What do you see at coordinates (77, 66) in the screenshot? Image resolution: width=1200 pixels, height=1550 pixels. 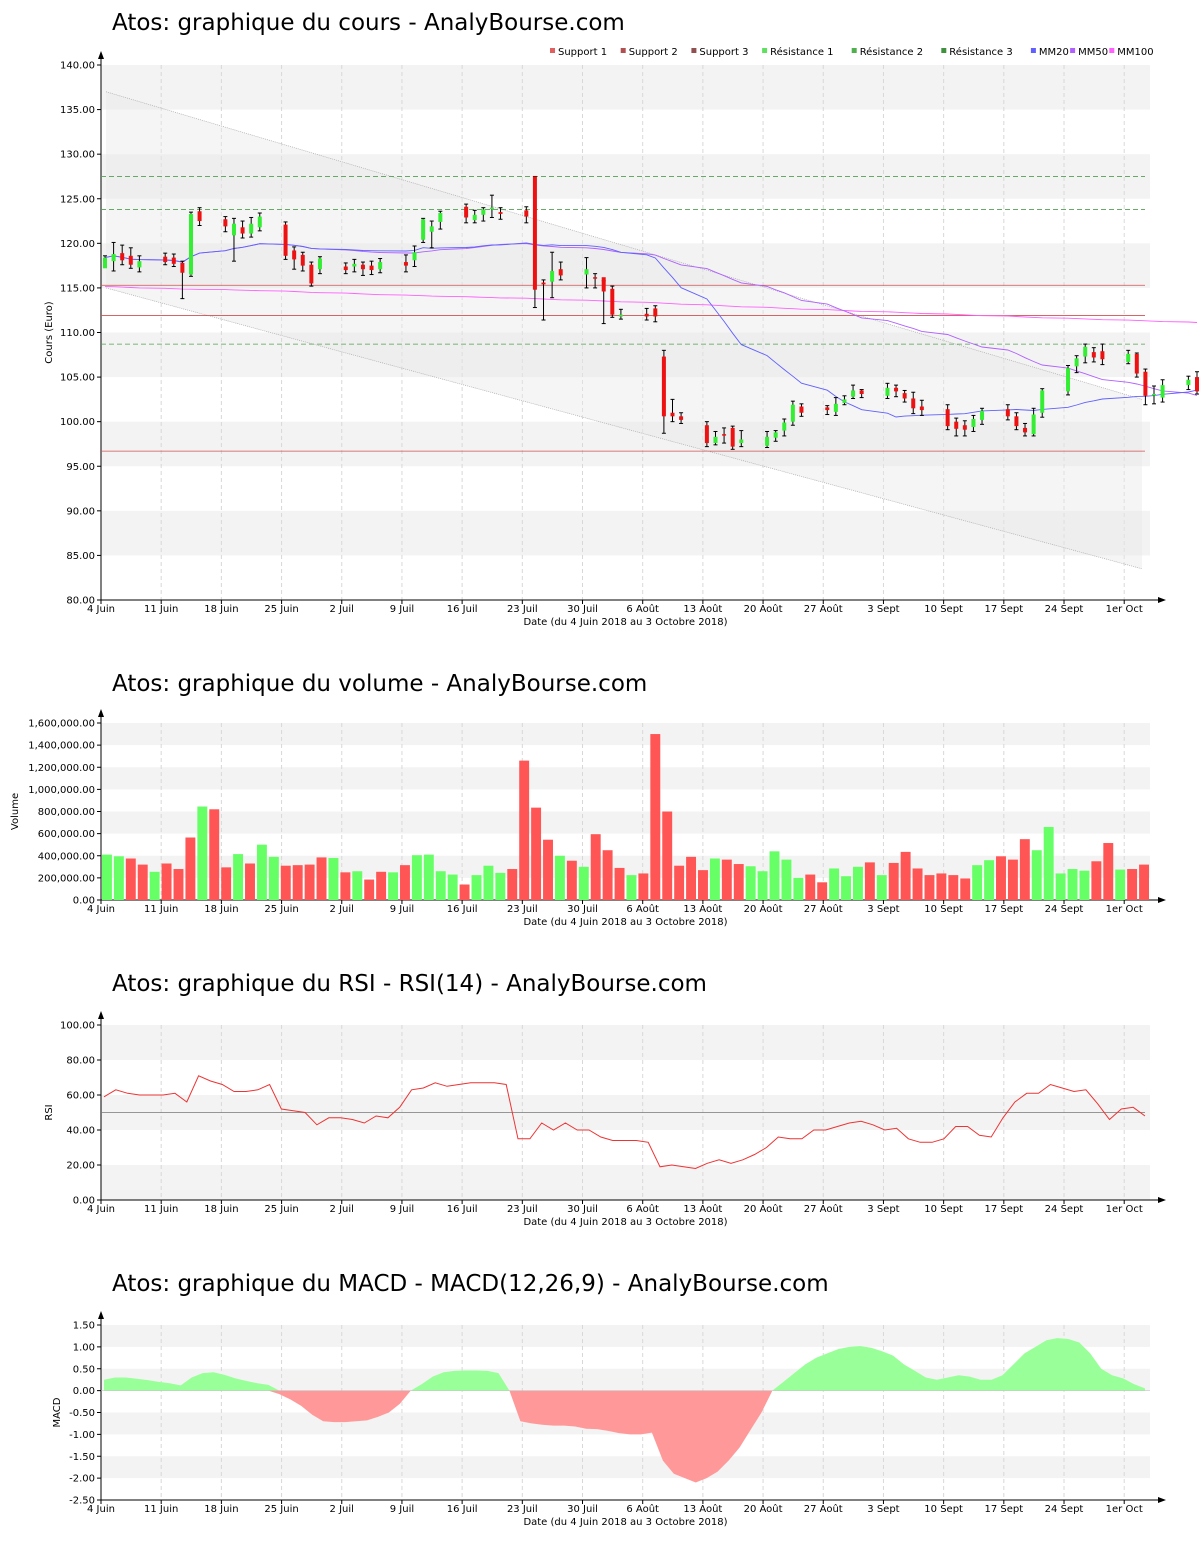 I see `y-tick-label: 140.00` at bounding box center [77, 66].